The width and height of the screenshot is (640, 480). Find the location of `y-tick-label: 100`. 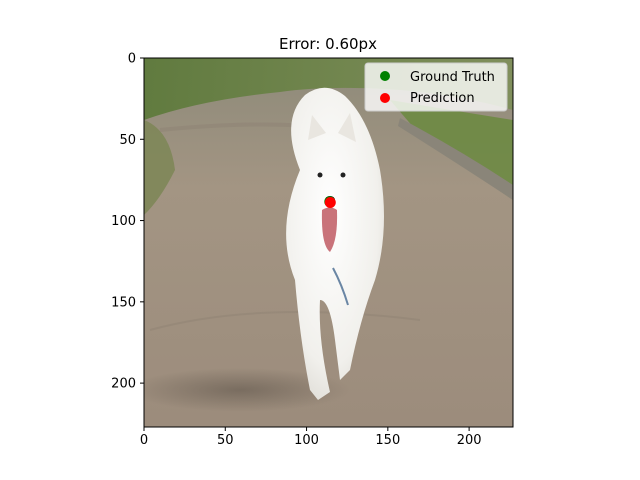

y-tick-label: 100 is located at coordinates (123, 221).